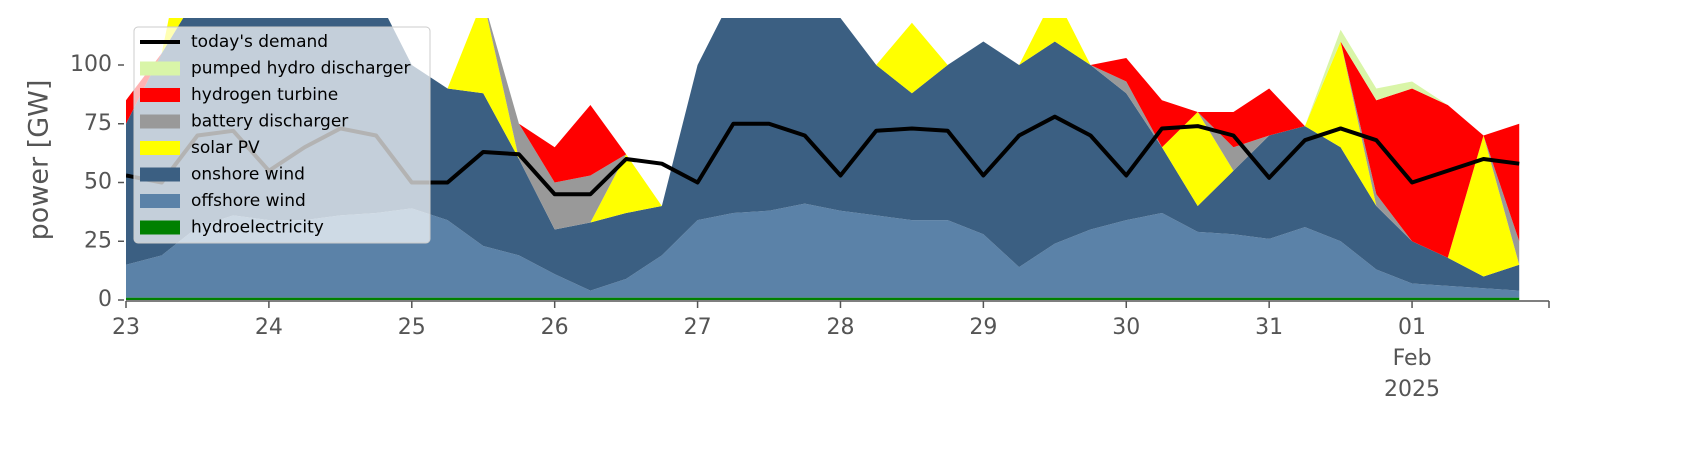  I want to click on x-tick-label: 25, so click(412, 327).